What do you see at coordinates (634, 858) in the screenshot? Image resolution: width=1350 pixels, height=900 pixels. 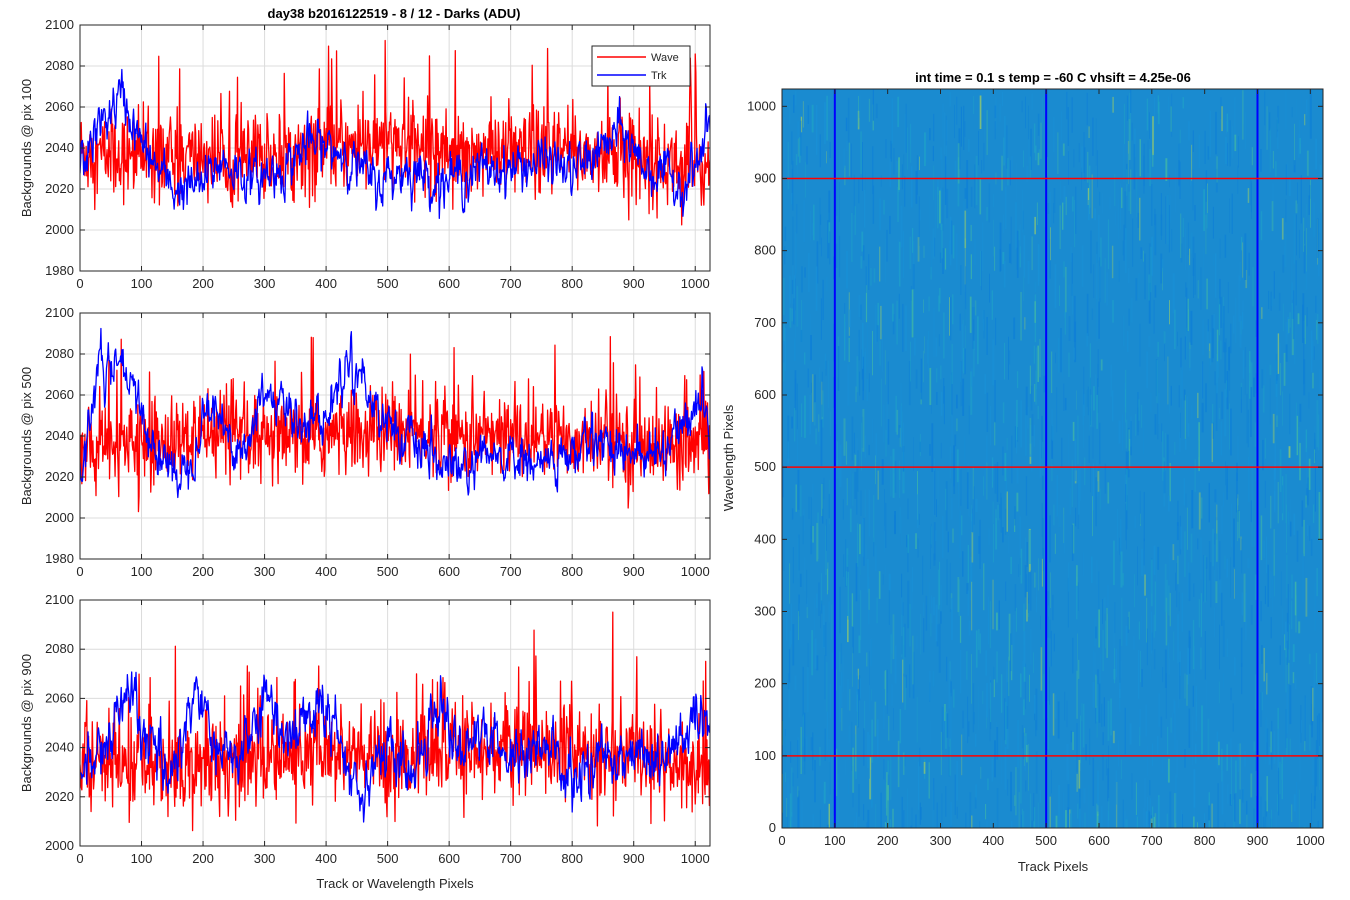 I see `x-tick-label: 900` at bounding box center [634, 858].